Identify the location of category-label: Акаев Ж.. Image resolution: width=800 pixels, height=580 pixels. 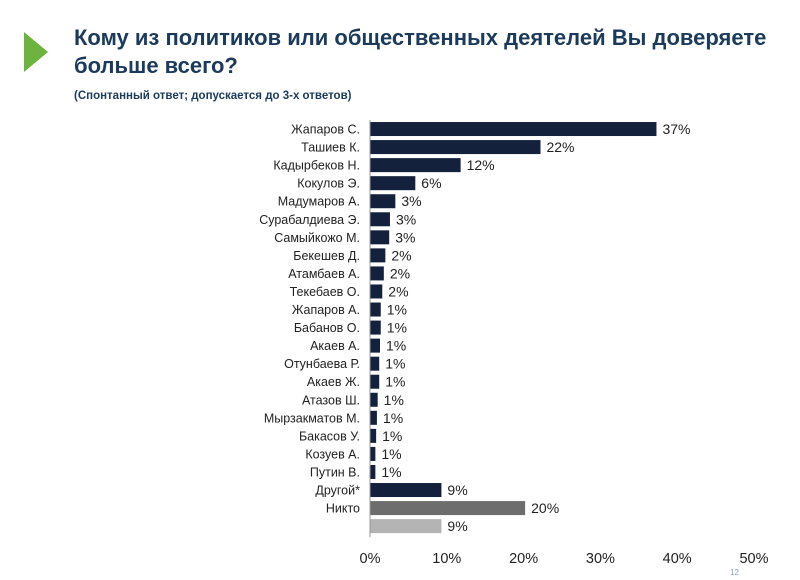
(333, 382).